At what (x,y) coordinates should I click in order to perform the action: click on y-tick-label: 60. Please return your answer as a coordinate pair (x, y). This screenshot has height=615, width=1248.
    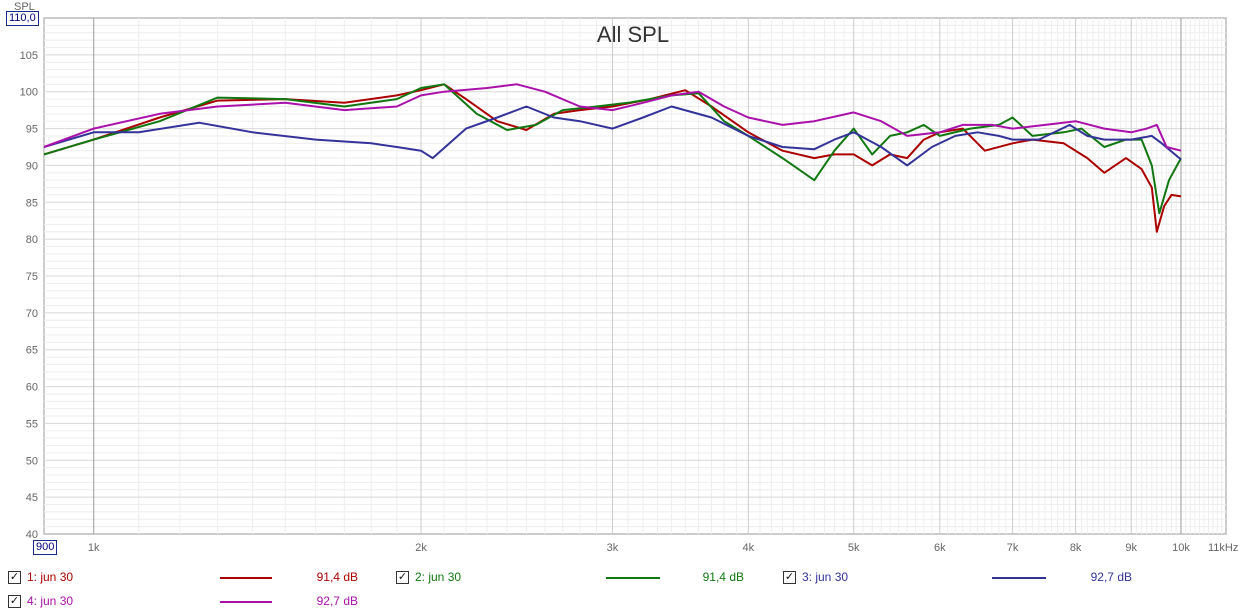
    Looking at the image, I should click on (32, 388).